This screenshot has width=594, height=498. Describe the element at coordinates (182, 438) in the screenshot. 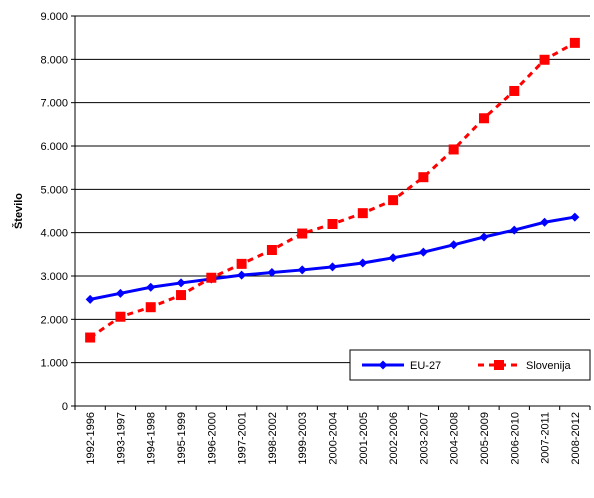

I see `x-tick-label: 1995-1999` at that location.